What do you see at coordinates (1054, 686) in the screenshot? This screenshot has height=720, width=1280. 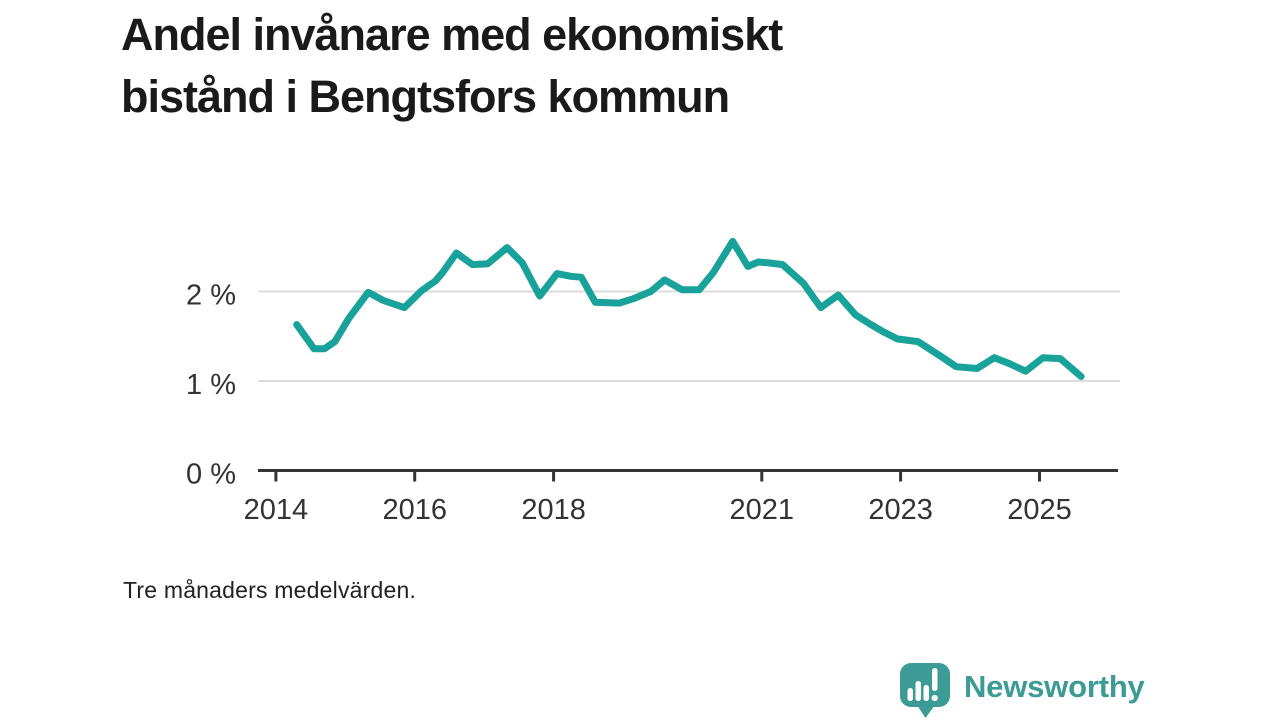 I see `newsworthy-wordmark: Newsworthy` at bounding box center [1054, 686].